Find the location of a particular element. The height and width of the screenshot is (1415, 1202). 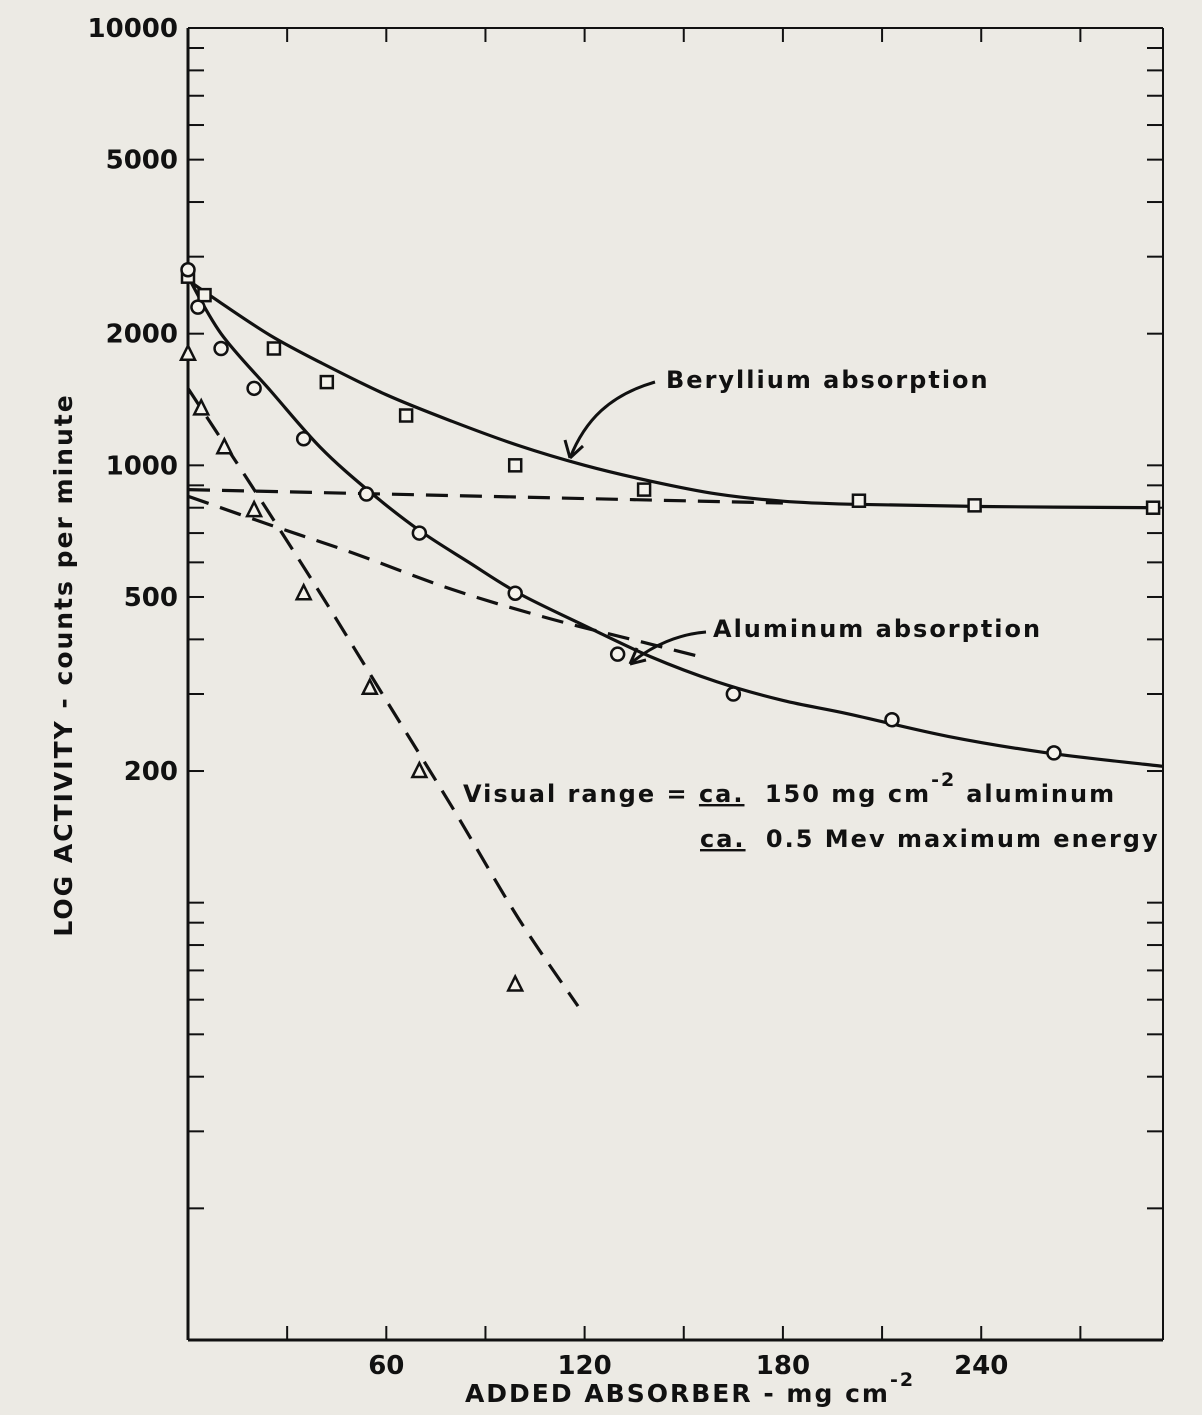

series-4-curve is located at coordinates (444, 576).